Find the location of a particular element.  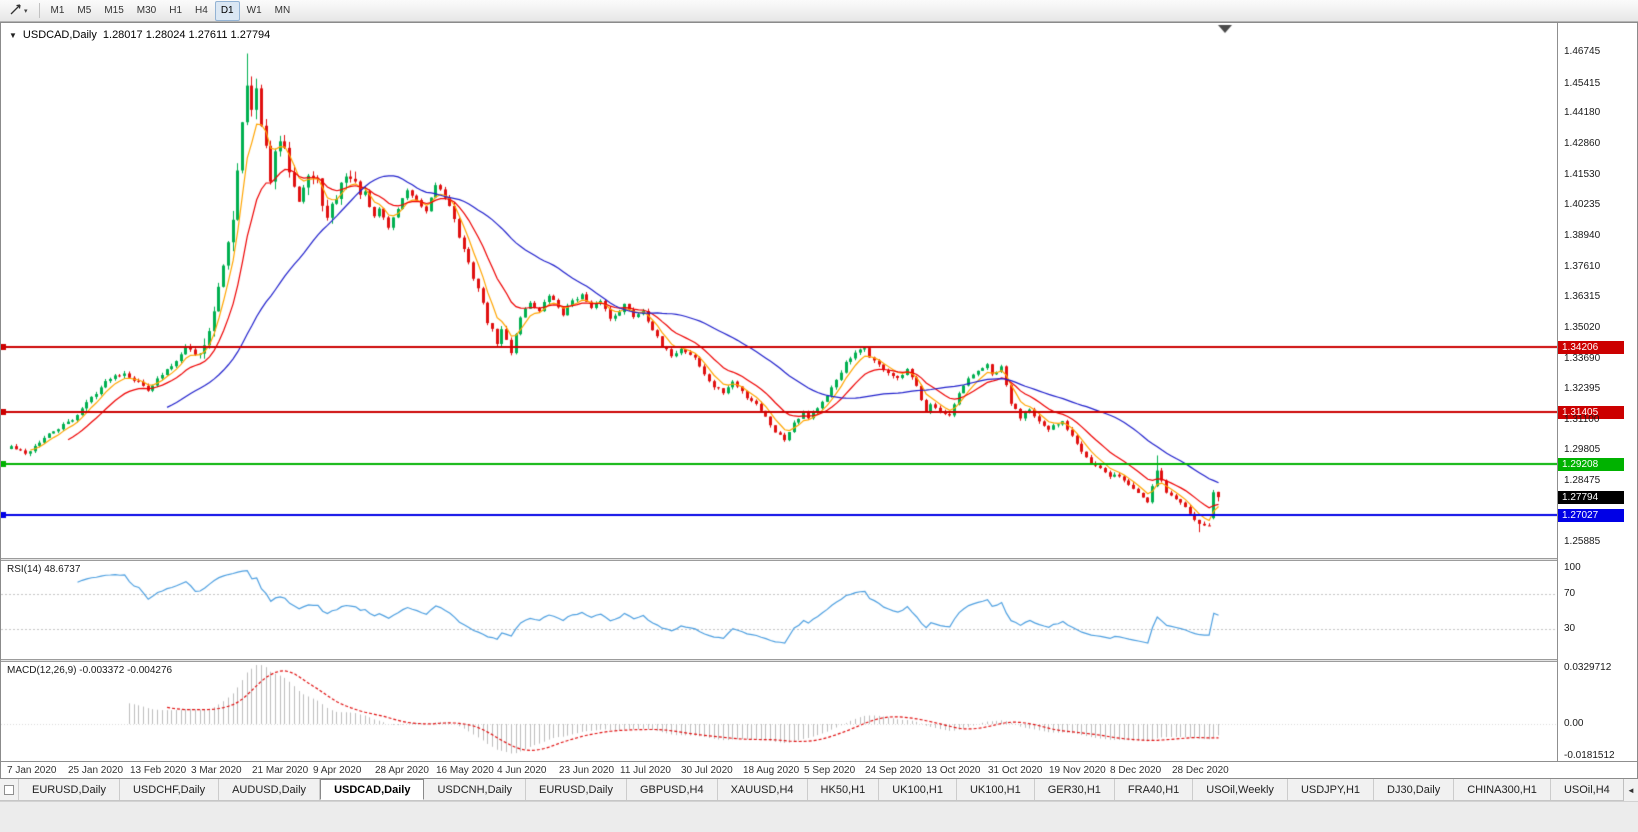

chart-tab-usdcnh: USDCNH,Daily is located at coordinates (475, 789).